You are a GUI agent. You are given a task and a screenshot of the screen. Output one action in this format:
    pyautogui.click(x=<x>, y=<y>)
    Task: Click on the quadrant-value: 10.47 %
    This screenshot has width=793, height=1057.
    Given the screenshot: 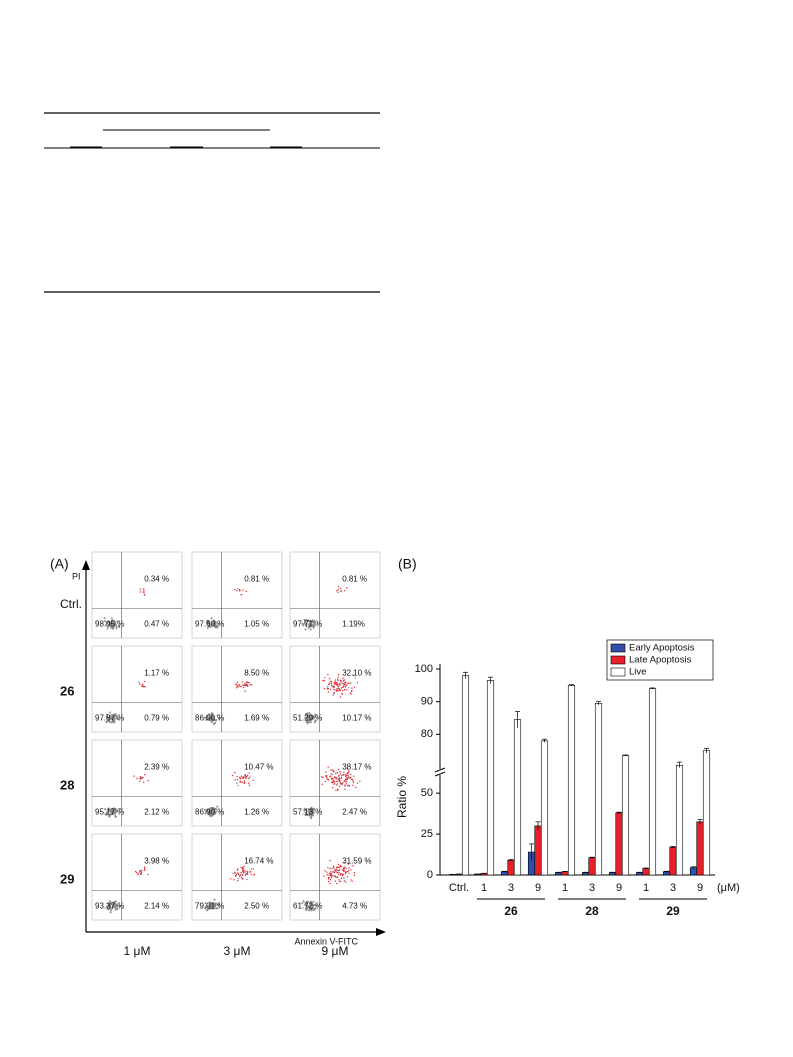 What is the action you would take?
    pyautogui.click(x=258, y=767)
    